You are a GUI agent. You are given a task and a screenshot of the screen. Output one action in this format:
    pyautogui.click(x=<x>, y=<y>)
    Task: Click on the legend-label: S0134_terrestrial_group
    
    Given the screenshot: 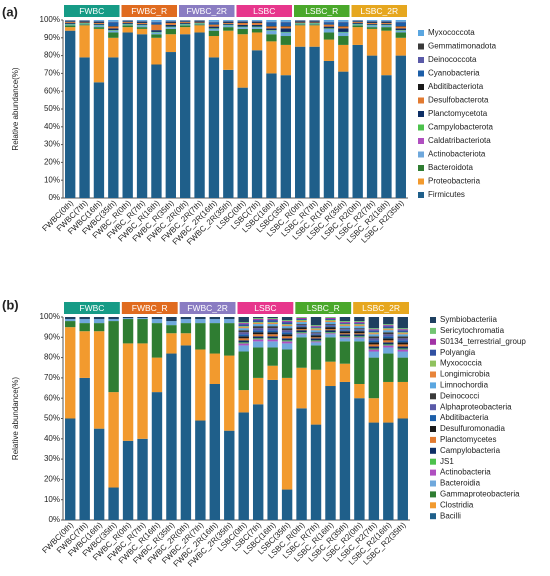 What is the action you would take?
    pyautogui.click(x=483, y=341)
    